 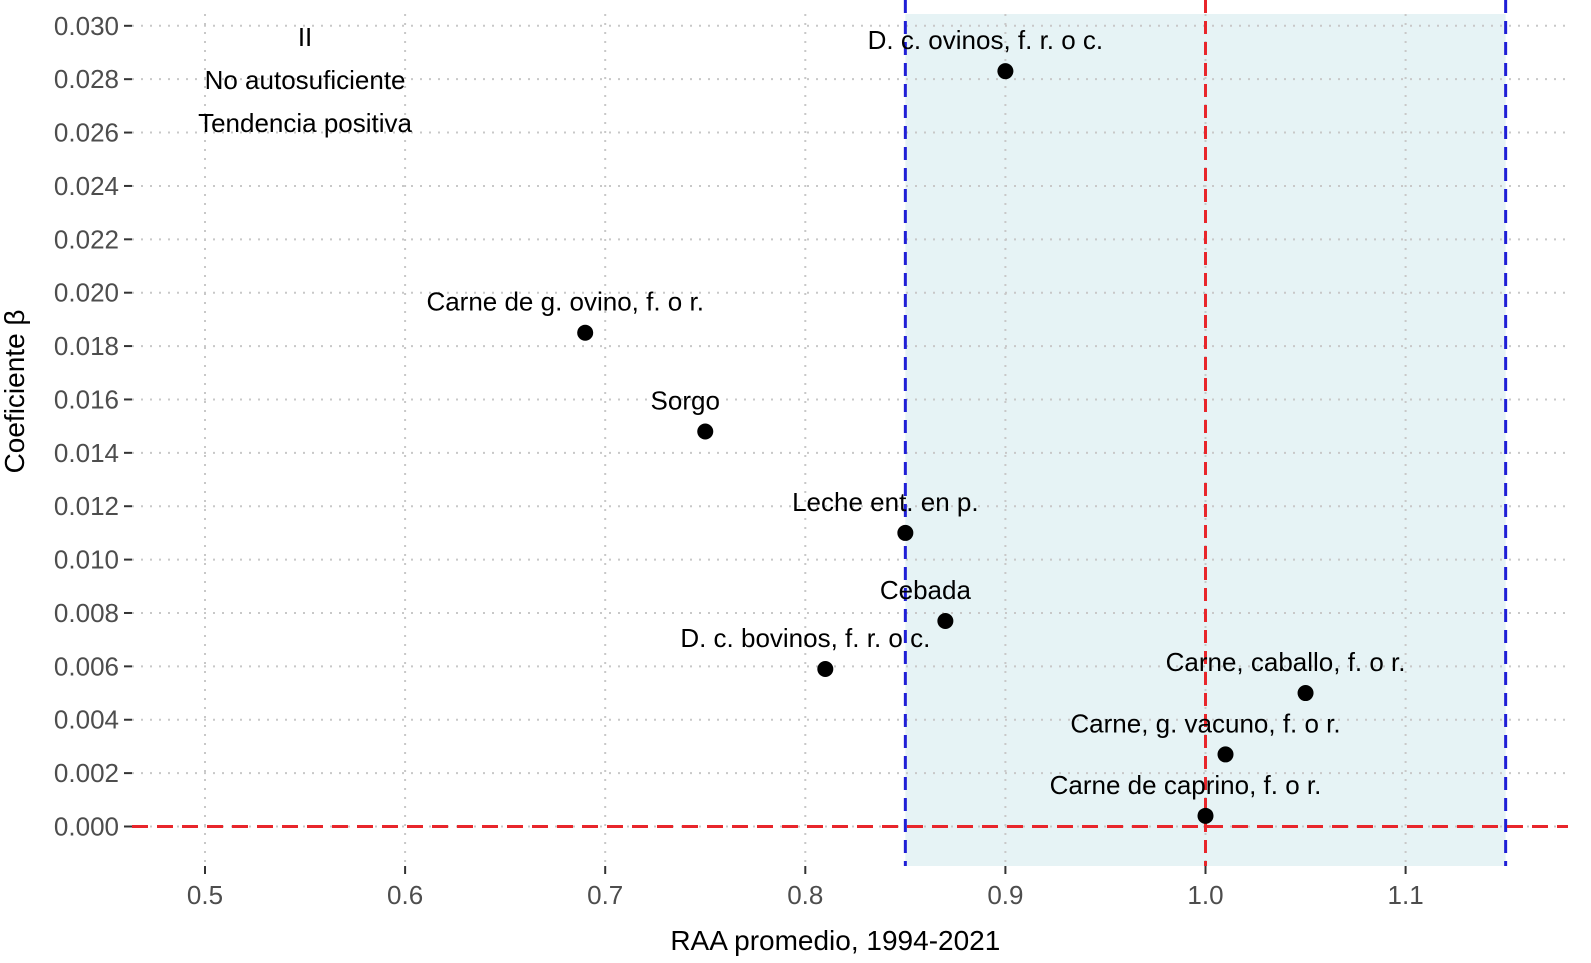 I want to click on y-tick-label: 0.004, so click(x=86, y=720).